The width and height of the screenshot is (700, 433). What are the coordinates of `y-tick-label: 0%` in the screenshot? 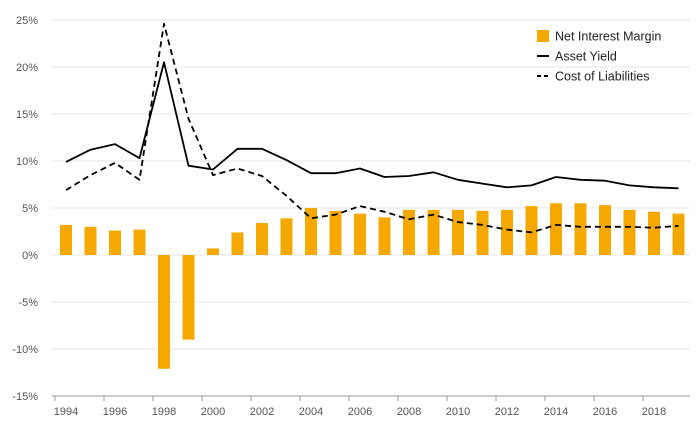 It's located at (30, 256).